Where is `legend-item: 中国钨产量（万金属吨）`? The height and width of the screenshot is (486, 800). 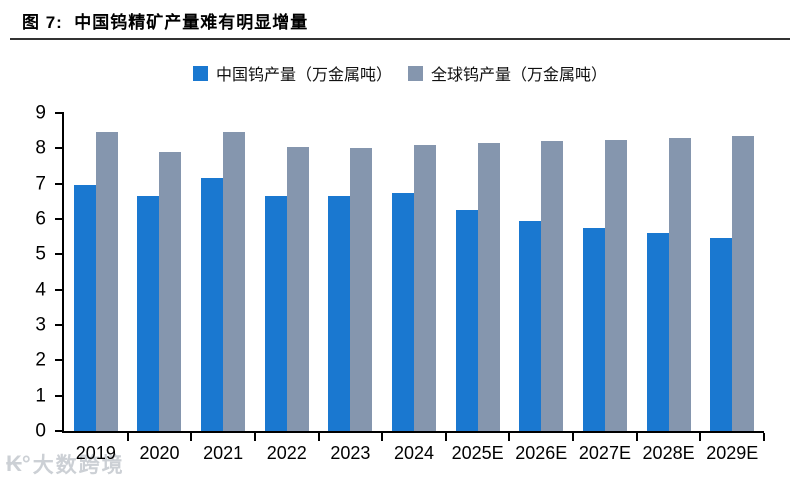
legend-item: 中国钨产量（万金属吨） is located at coordinates (292, 73).